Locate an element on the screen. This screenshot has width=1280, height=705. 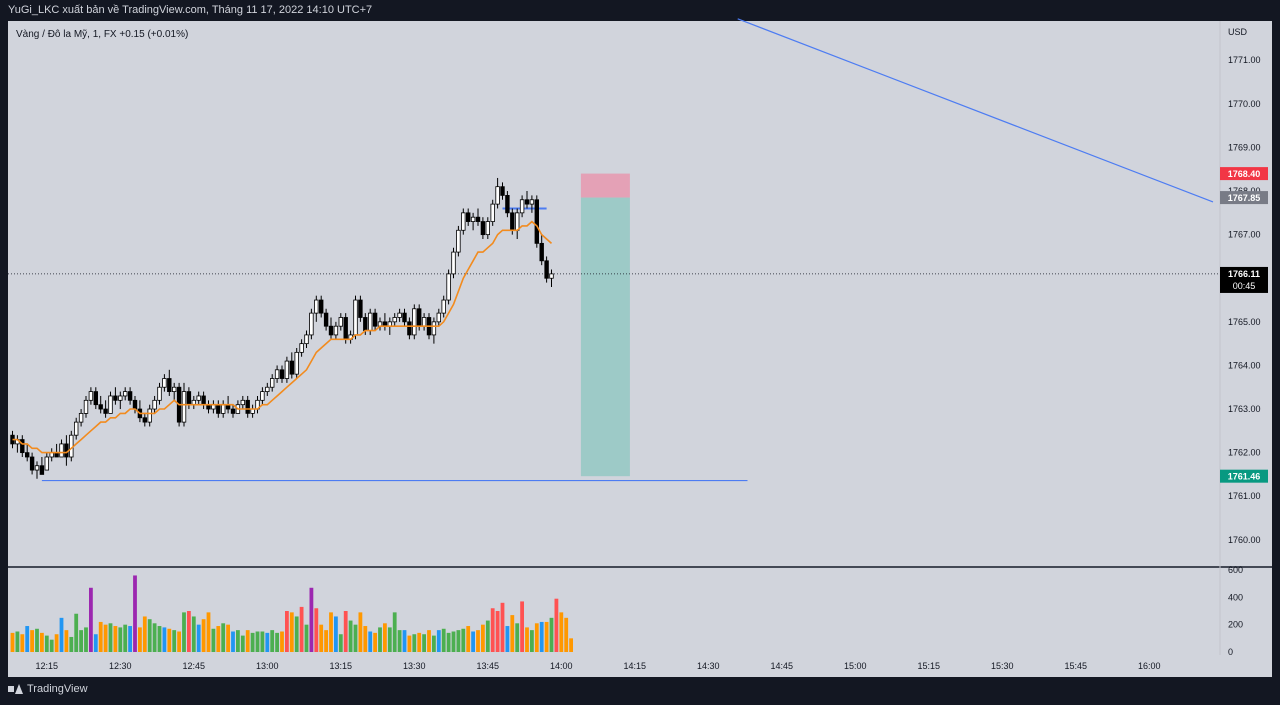
volume-bar is located at coordinates (42, 642).